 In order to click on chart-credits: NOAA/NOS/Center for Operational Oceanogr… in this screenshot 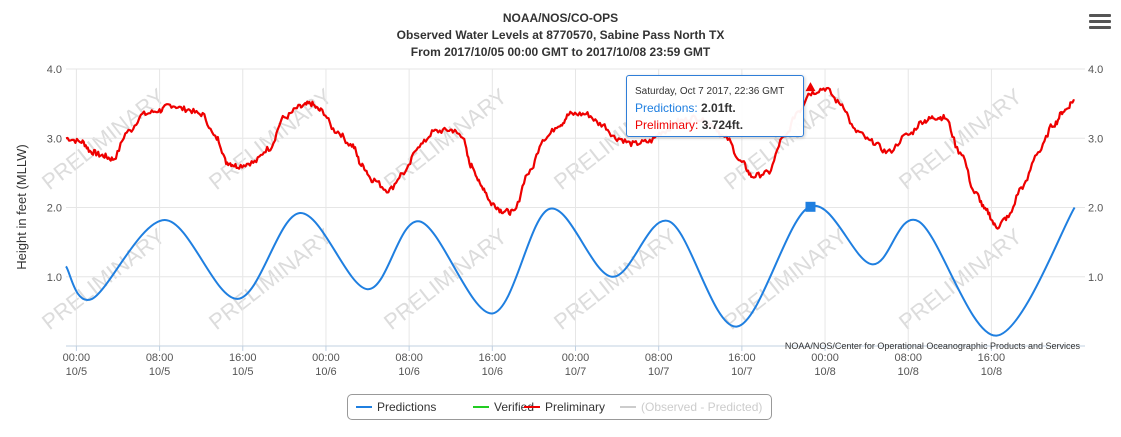, I will do `click(933, 346)`.